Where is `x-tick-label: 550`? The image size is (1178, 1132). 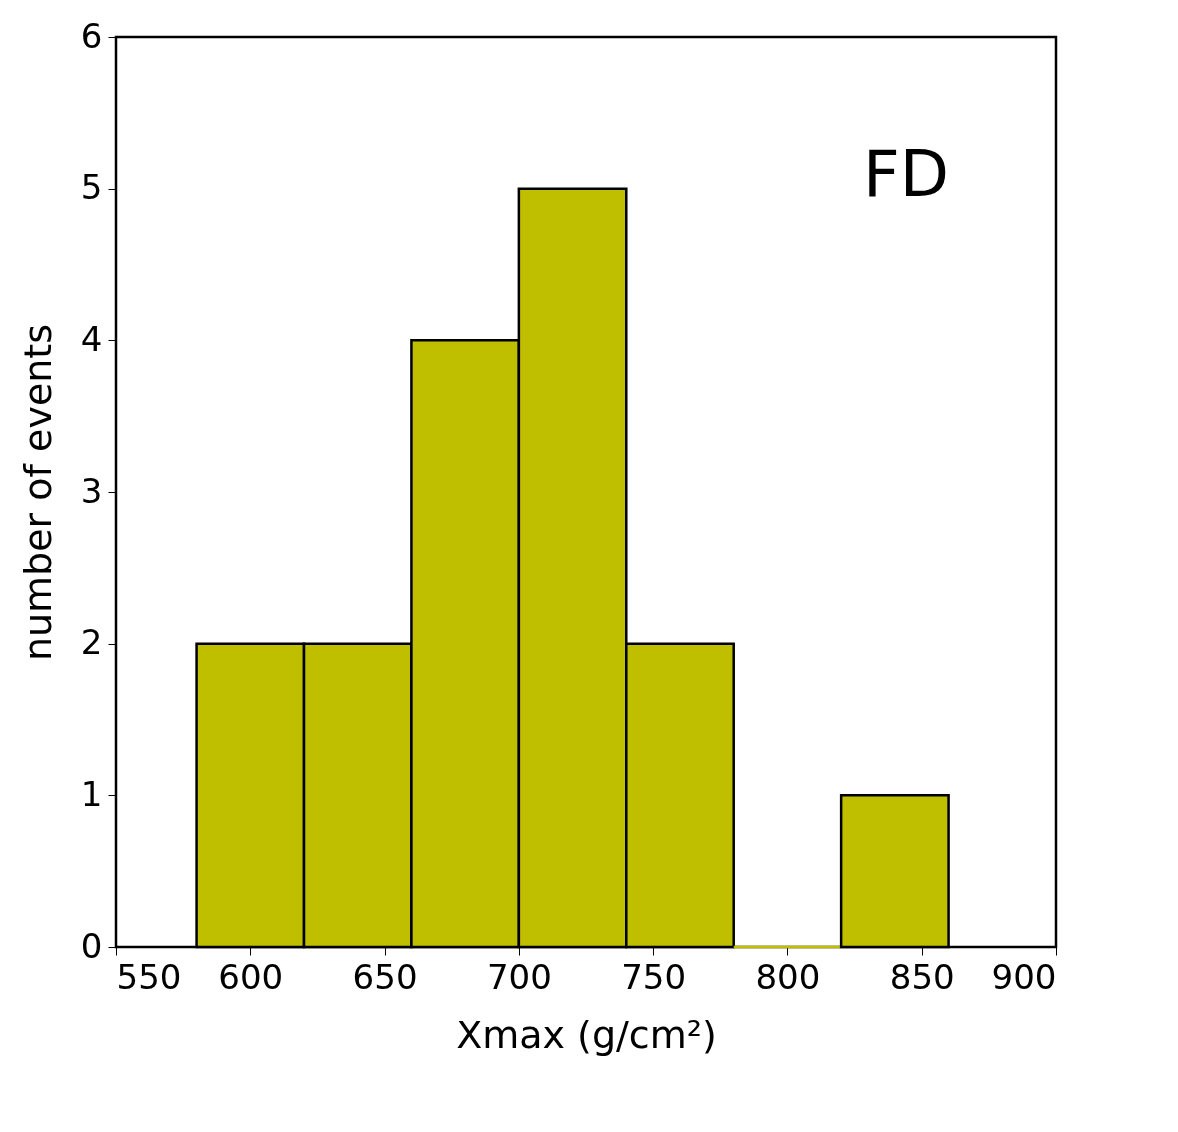
x-tick-label: 550 is located at coordinates (149, 976).